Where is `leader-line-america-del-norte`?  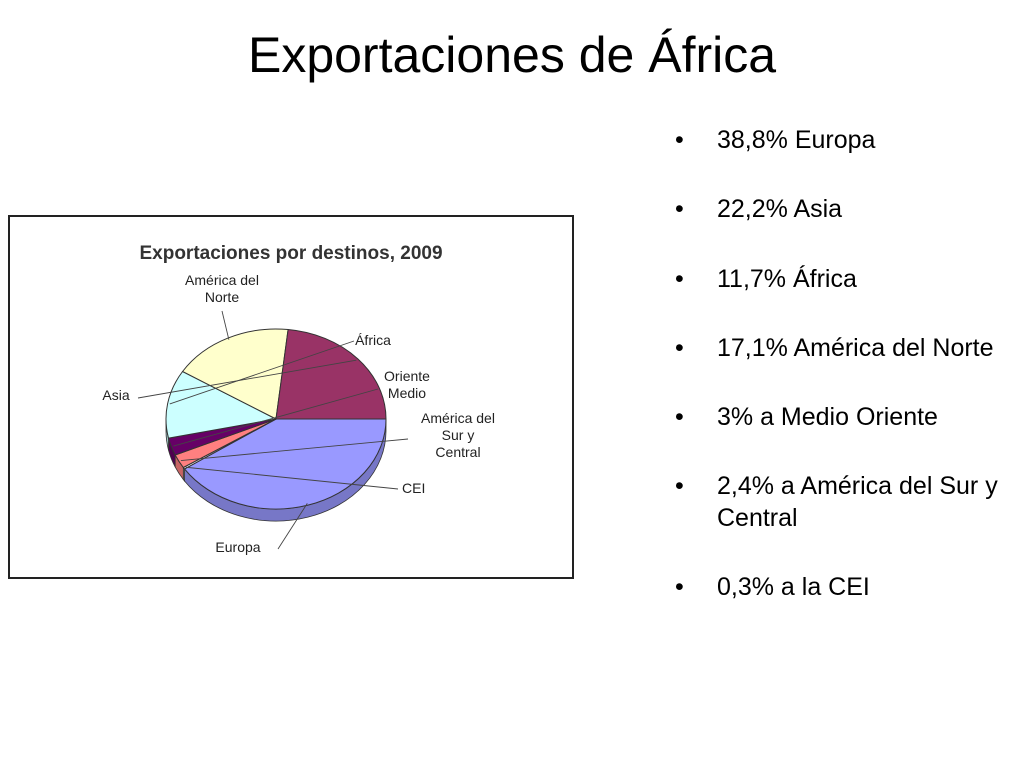
leader-line-america-del-norte is located at coordinates (225, 325).